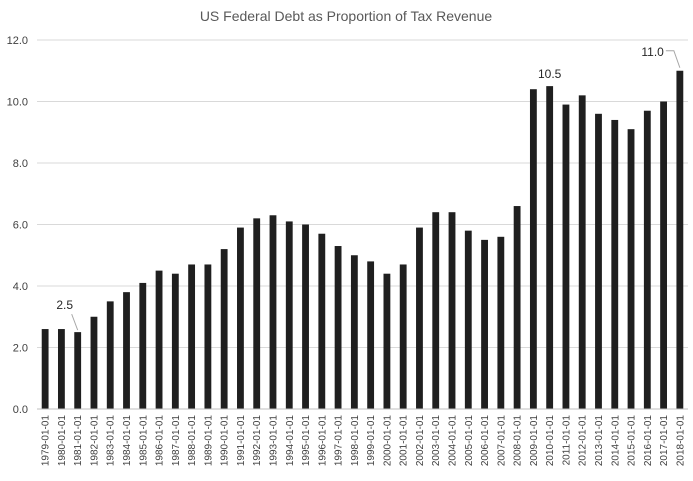 This screenshot has width=693, height=481. Describe the element at coordinates (355, 441) in the screenshot. I see `x-tick-label: 1998-01-01` at that location.